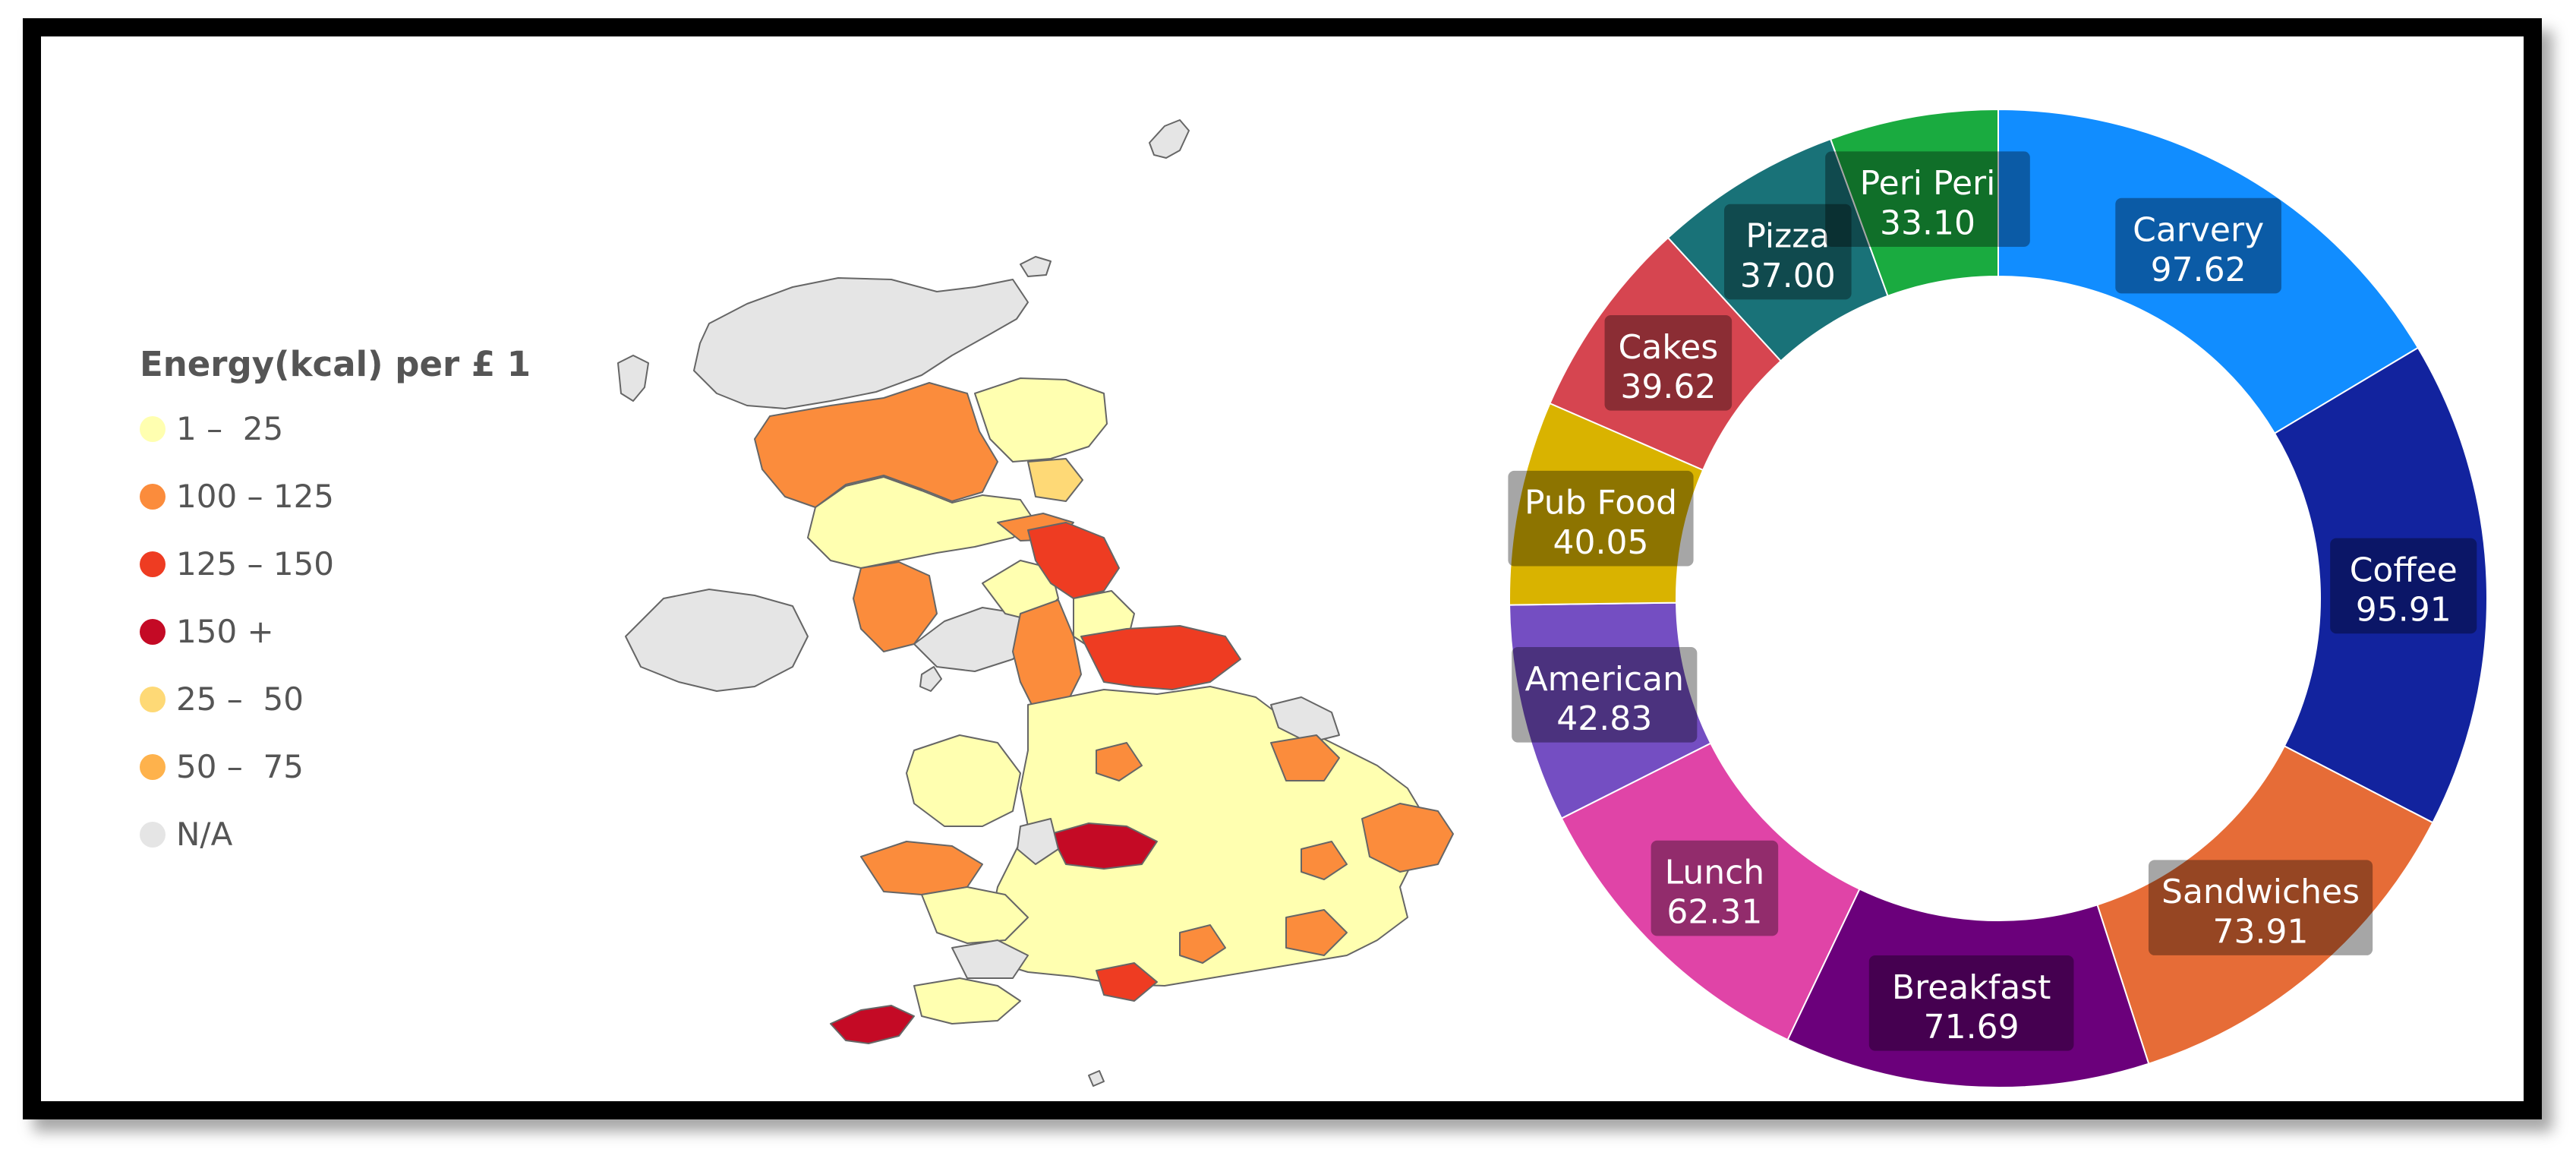 The height and width of the screenshot is (1165, 2576). I want to click on slice-category-label: Pub Food, so click(1600, 503).